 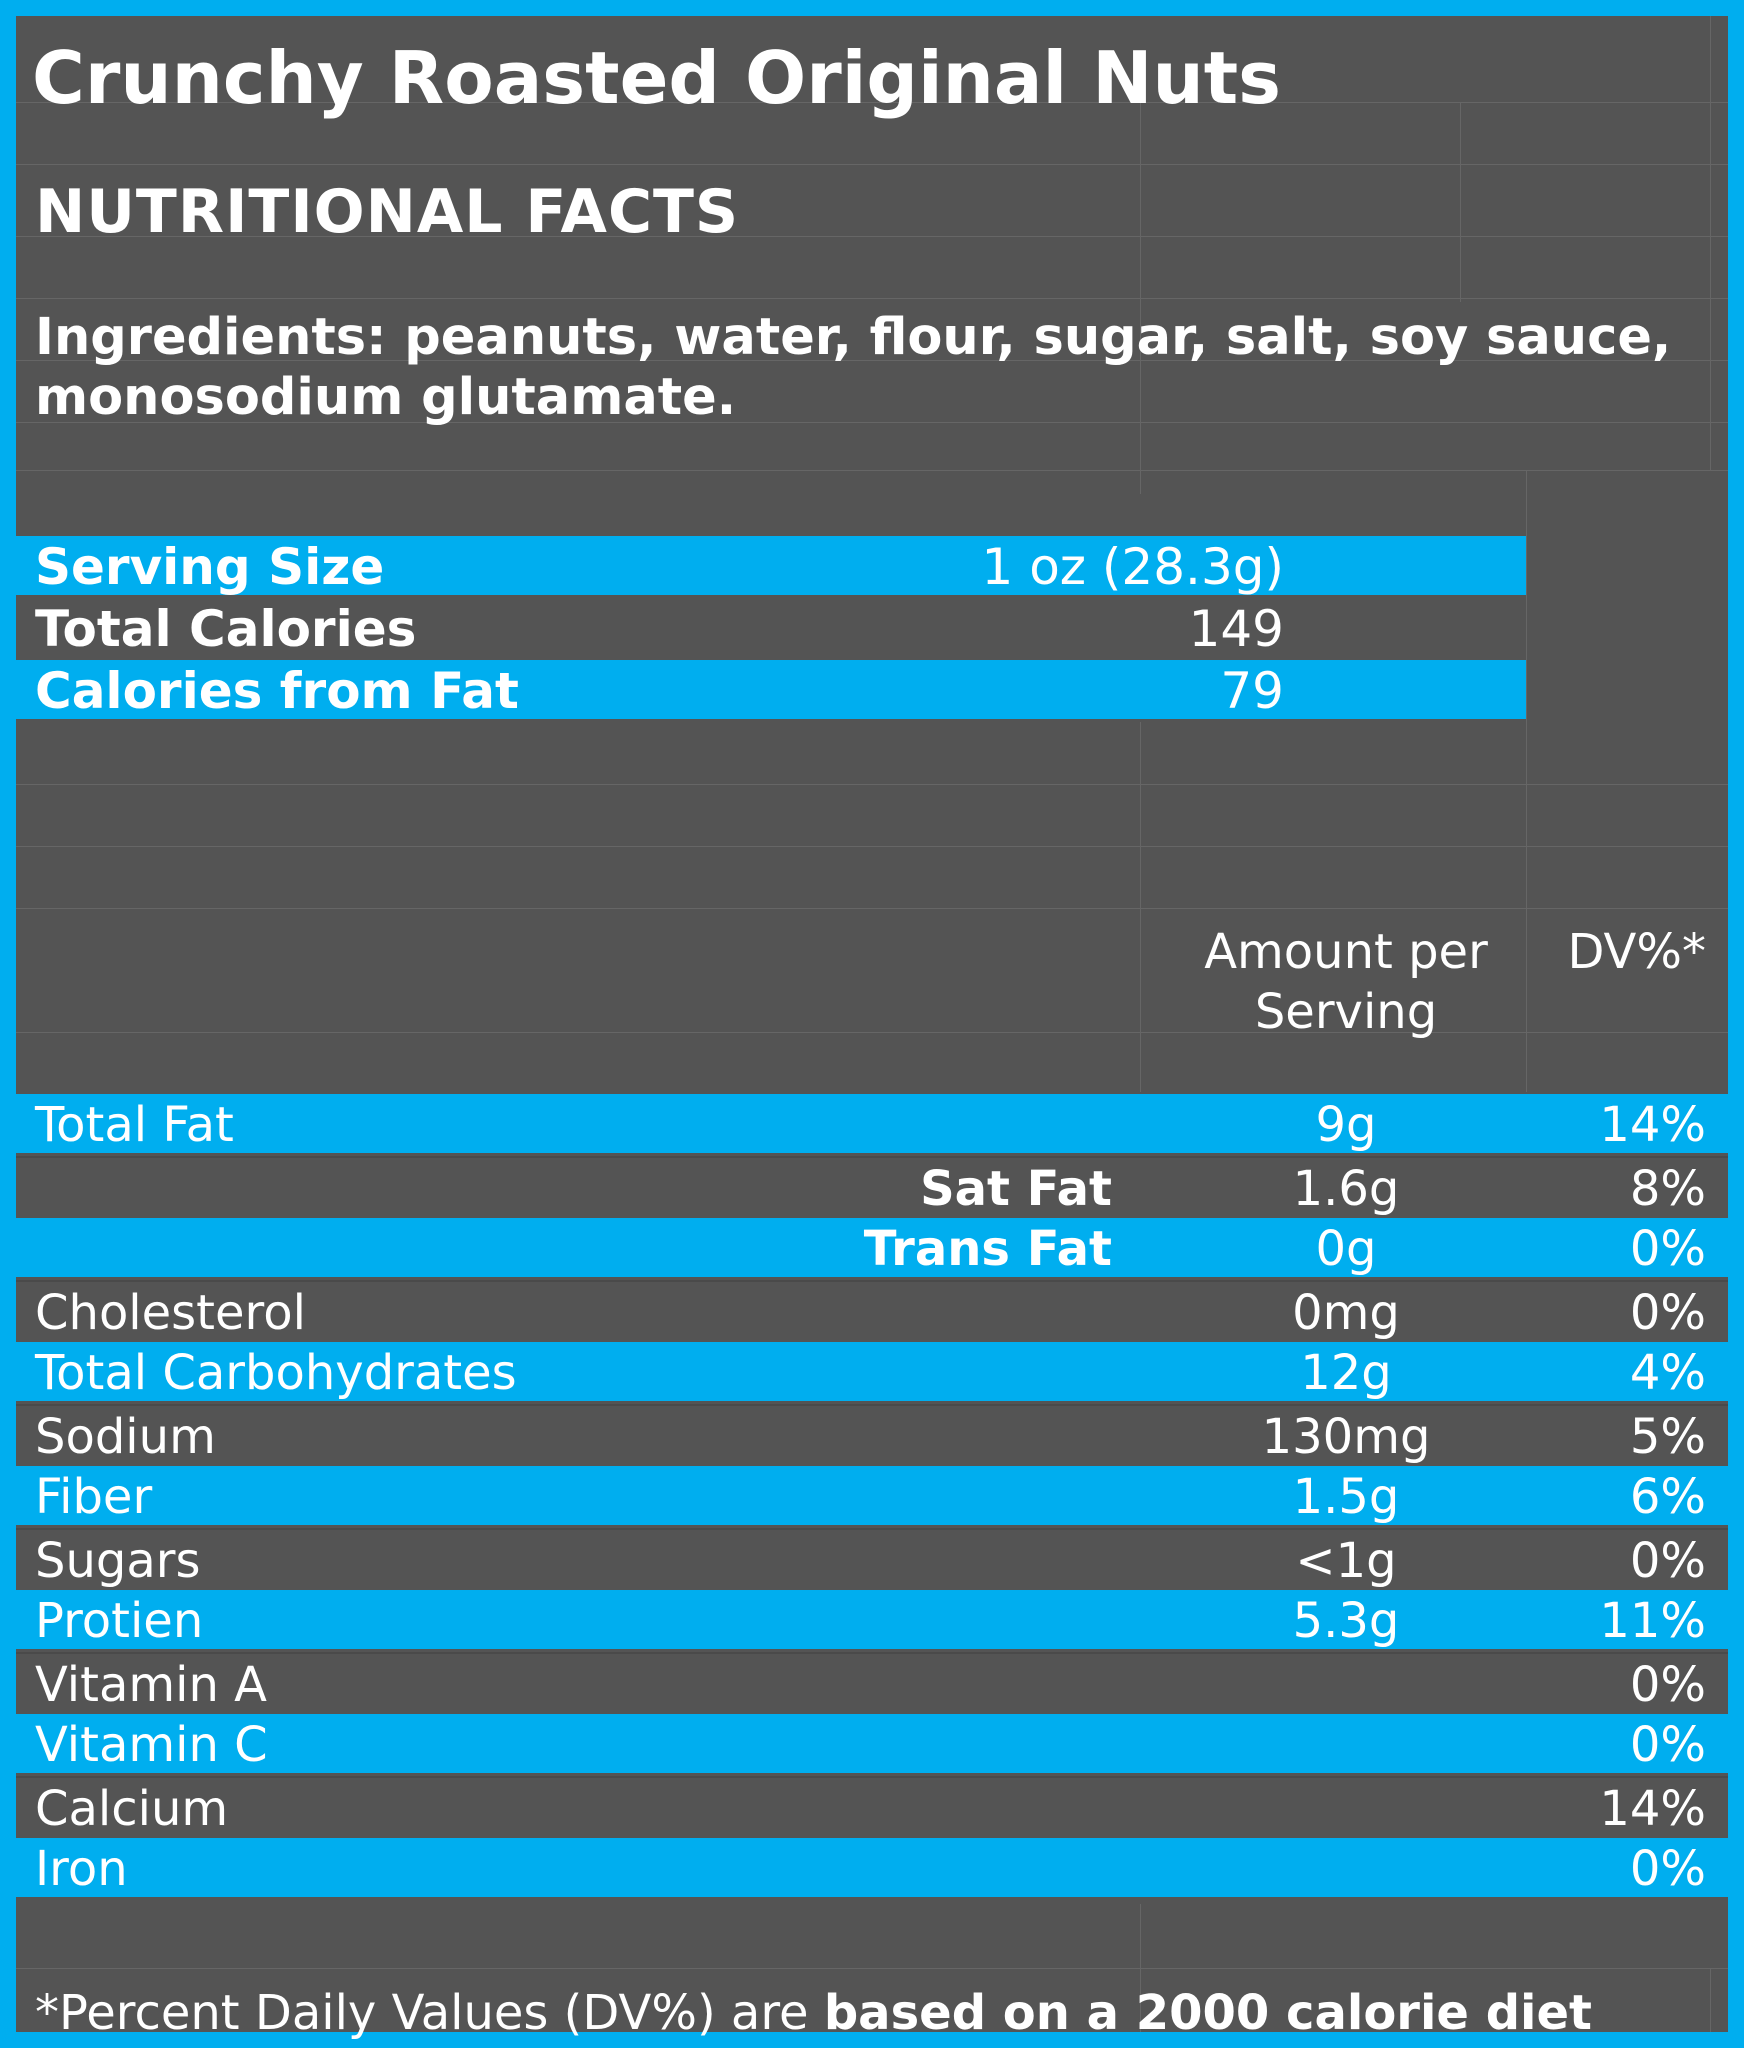 I want to click on total-calories-value: 149, so click(x=1236, y=629).